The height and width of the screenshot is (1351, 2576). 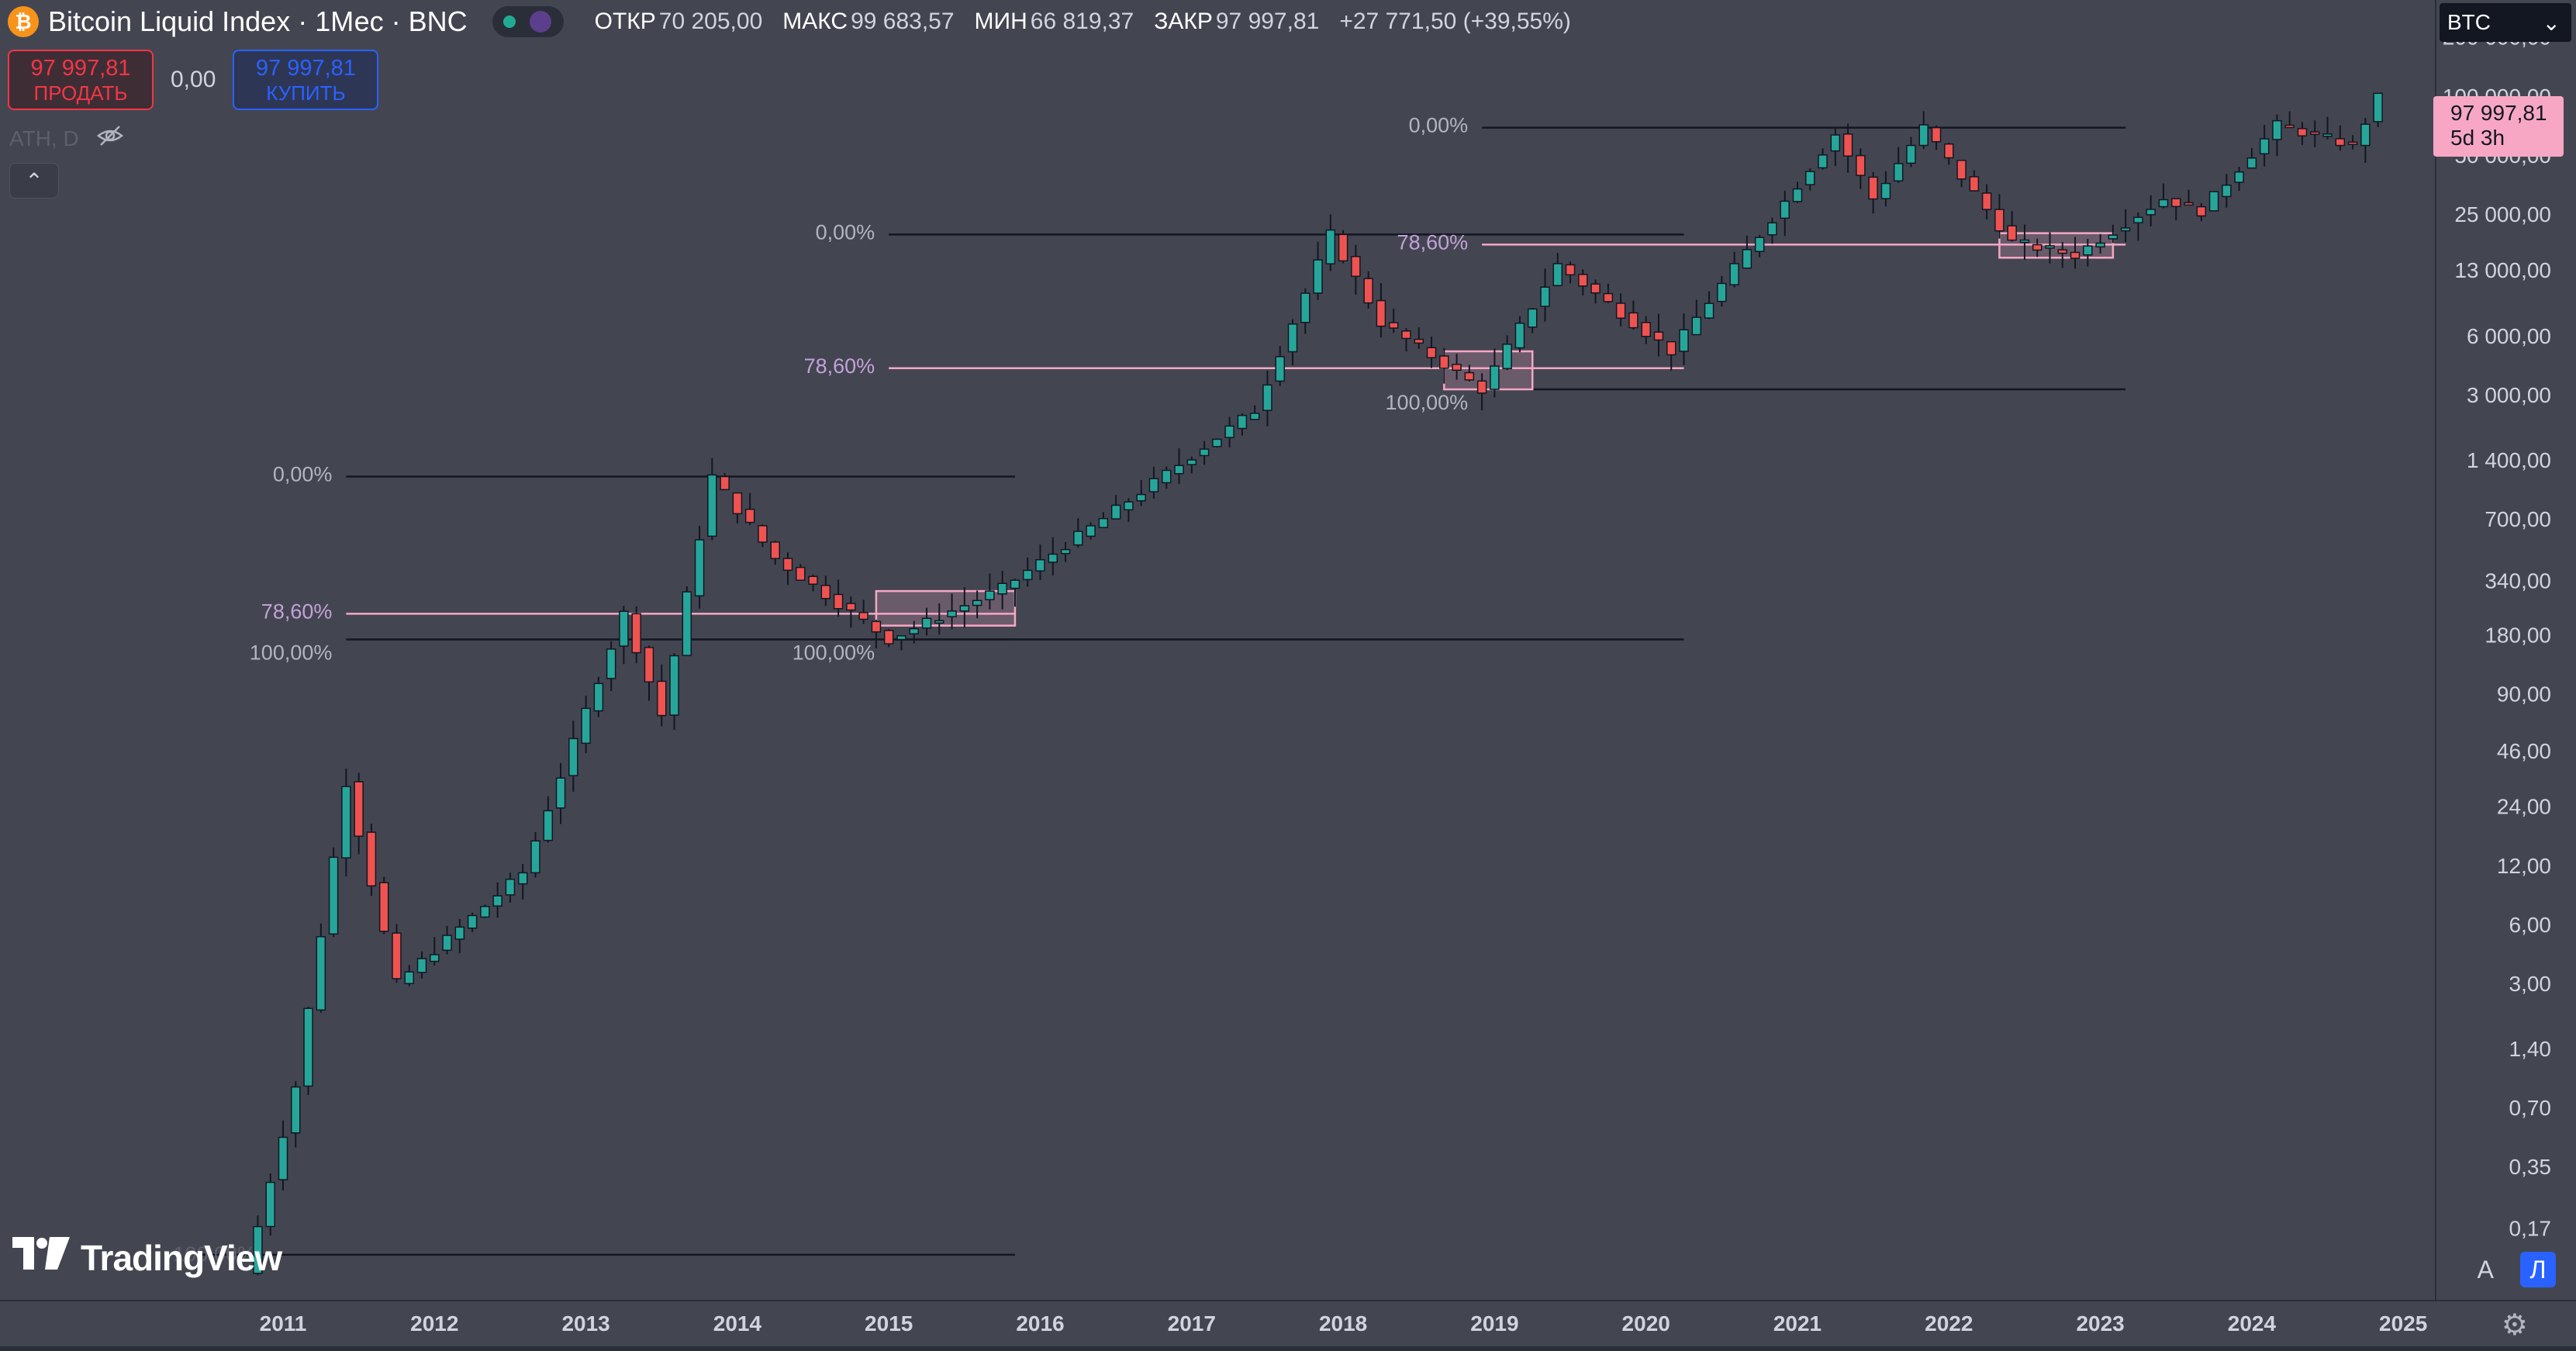 I want to click on symbol-title: Bitcoin Liquid Index · 1Мес · BNC, so click(x=258, y=21).